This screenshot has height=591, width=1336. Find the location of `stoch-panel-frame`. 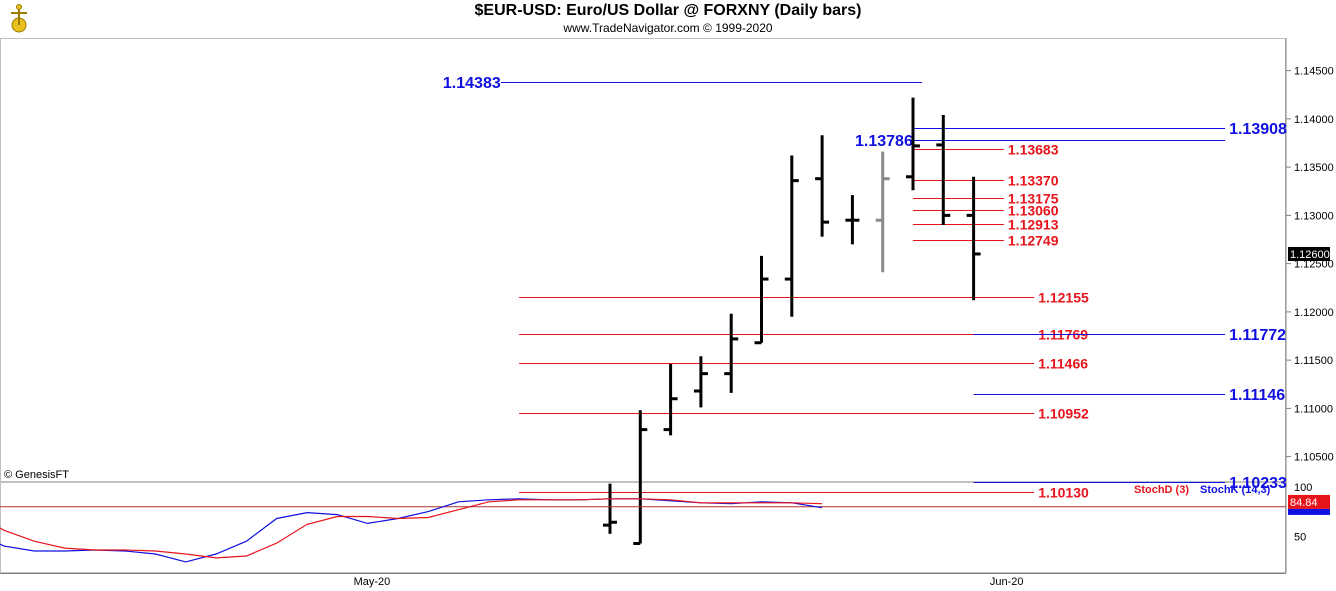

stoch-panel-frame is located at coordinates (643, 527).